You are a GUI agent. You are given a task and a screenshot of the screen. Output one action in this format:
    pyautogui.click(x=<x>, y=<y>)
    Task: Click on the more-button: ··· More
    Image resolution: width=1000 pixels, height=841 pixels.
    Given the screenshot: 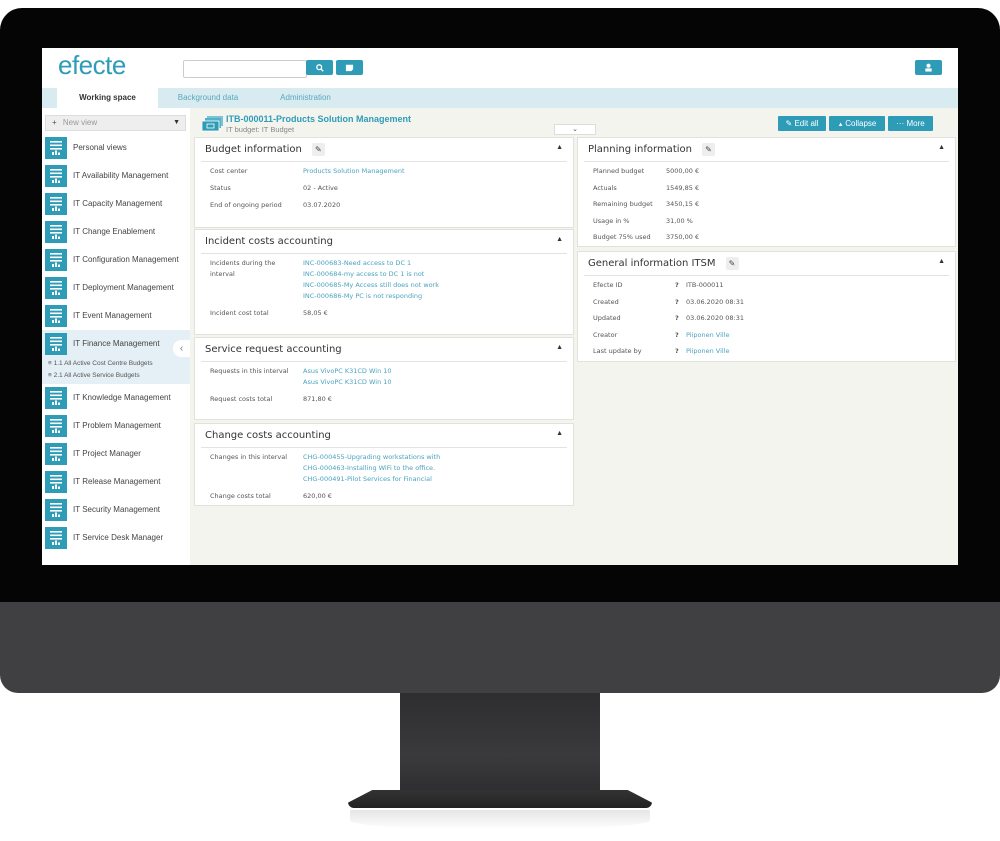 What is the action you would take?
    pyautogui.click(x=910, y=123)
    